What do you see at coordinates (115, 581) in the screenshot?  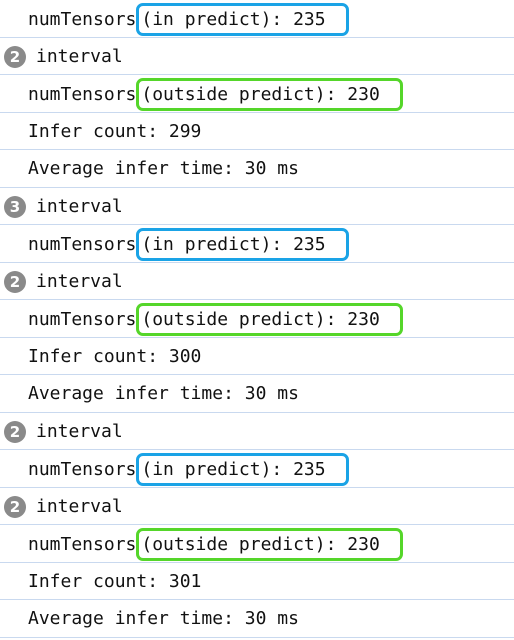 I see `log-text: Infer count: 301` at bounding box center [115, 581].